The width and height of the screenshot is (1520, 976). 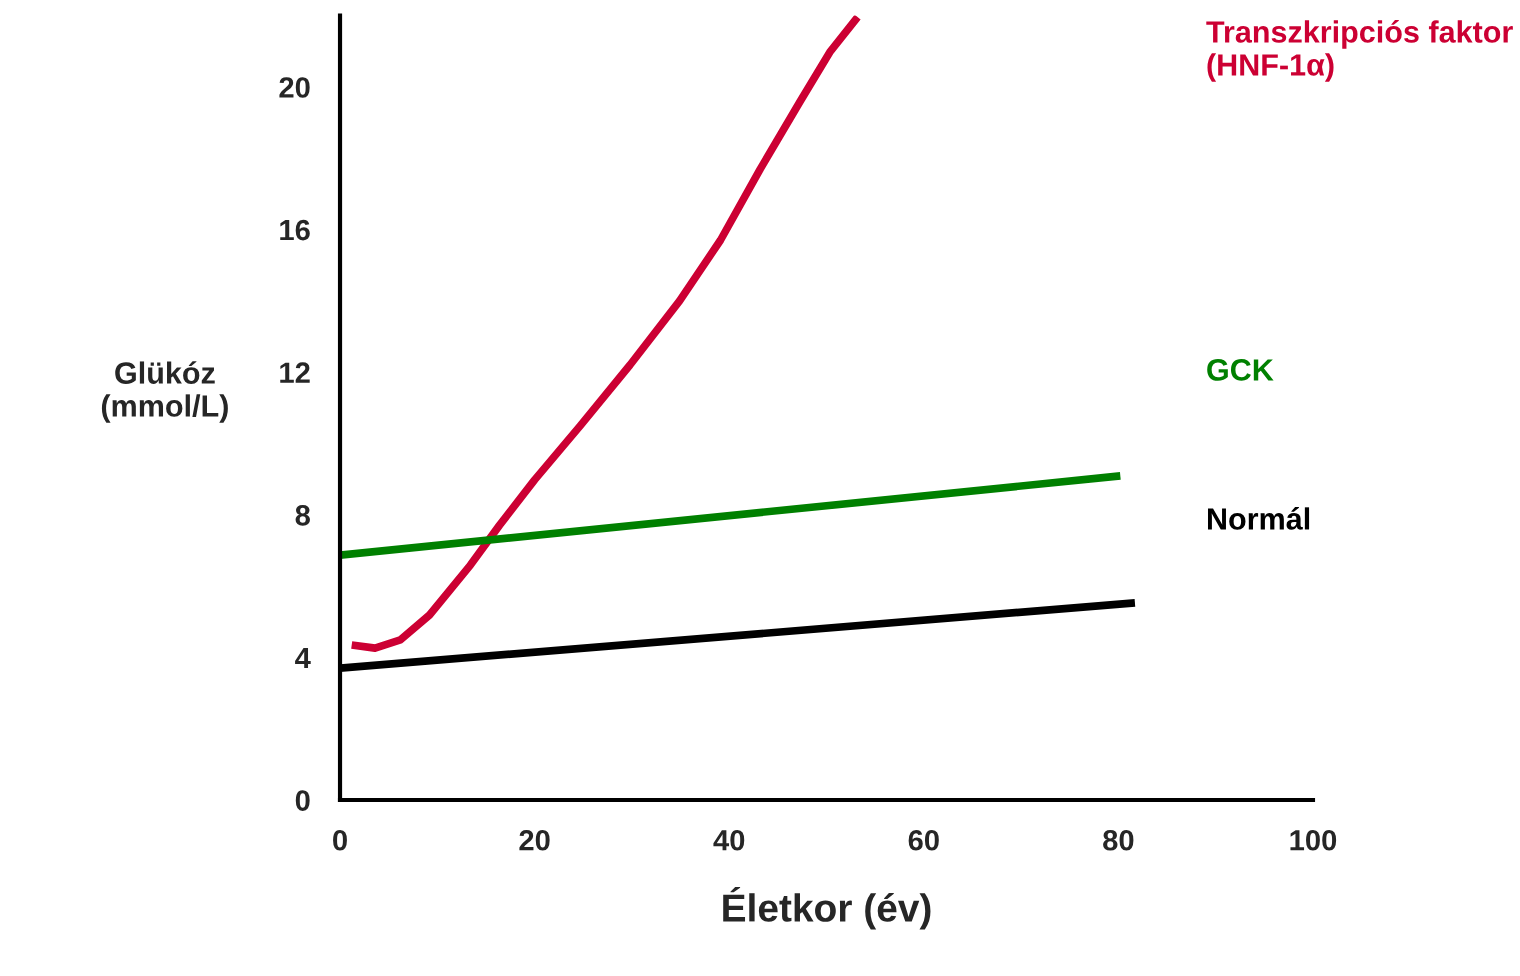 What do you see at coordinates (1240, 370) in the screenshot?
I see `text: GCK` at bounding box center [1240, 370].